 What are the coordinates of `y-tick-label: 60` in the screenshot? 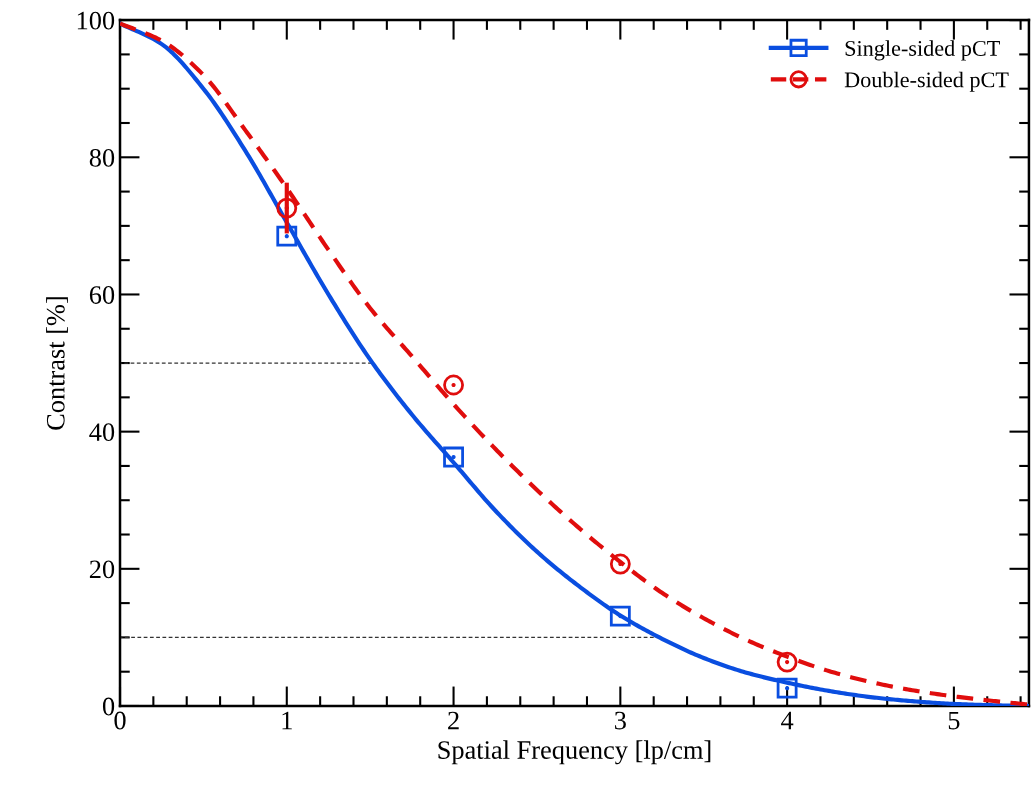 It's located at (102, 295).